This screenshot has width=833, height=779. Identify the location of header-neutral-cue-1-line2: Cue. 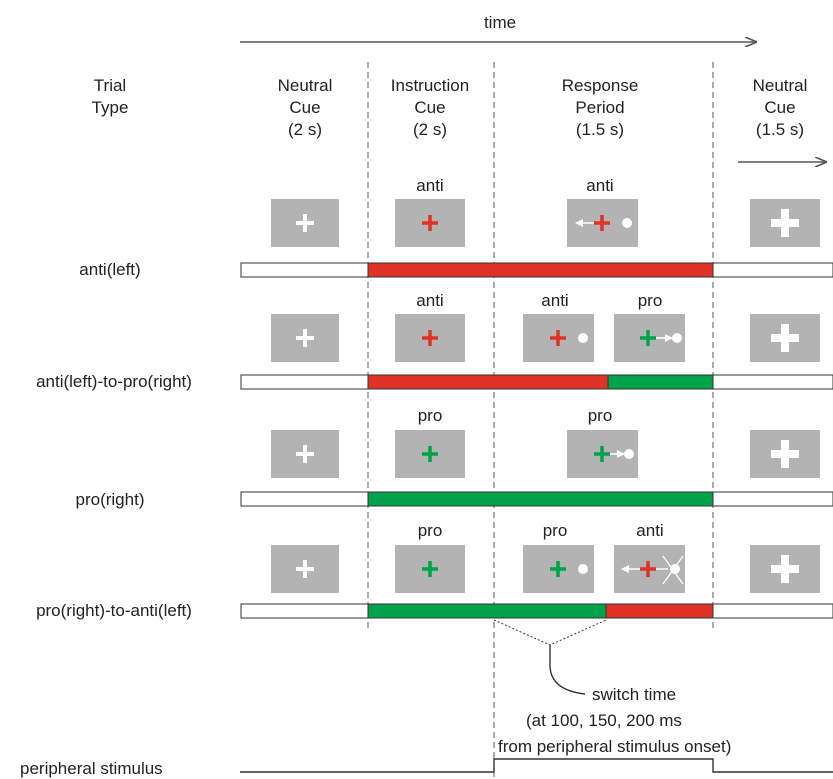
(305, 107).